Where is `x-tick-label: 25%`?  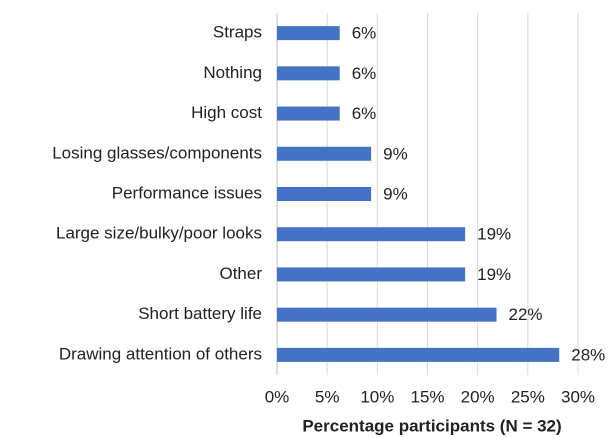
x-tick-label: 25% is located at coordinates (528, 396).